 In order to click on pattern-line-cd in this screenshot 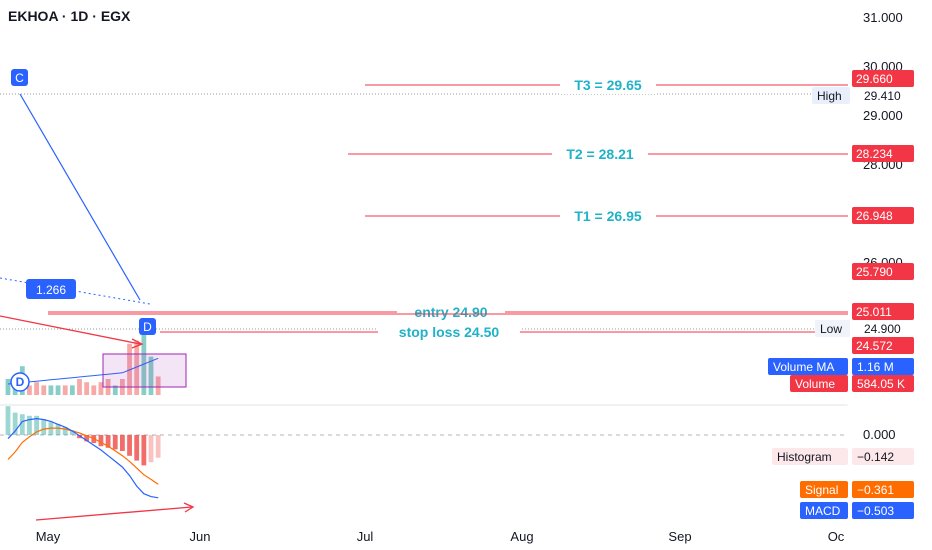, I will do `click(80, 197)`.